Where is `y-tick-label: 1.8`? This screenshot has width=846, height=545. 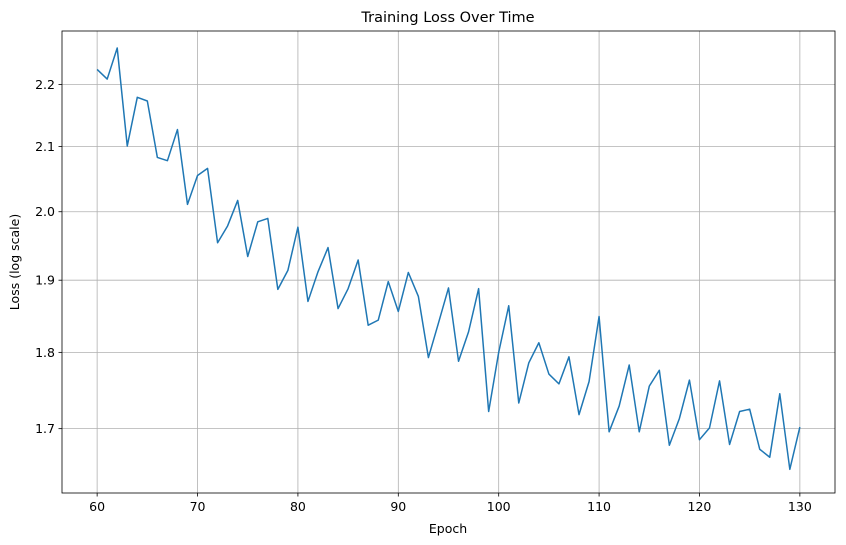 y-tick-label: 1.8 is located at coordinates (45, 352).